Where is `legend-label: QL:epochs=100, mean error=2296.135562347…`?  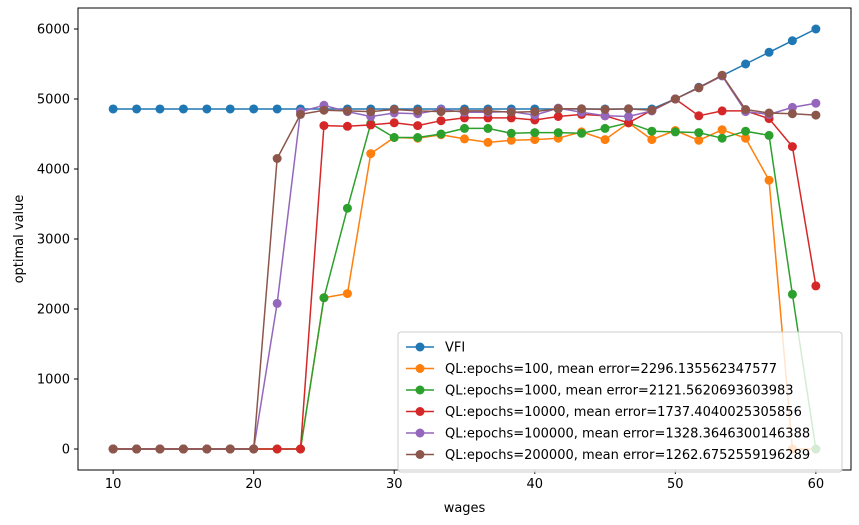 legend-label: QL:epochs=100, mean error=2296.135562347… is located at coordinates (611, 369).